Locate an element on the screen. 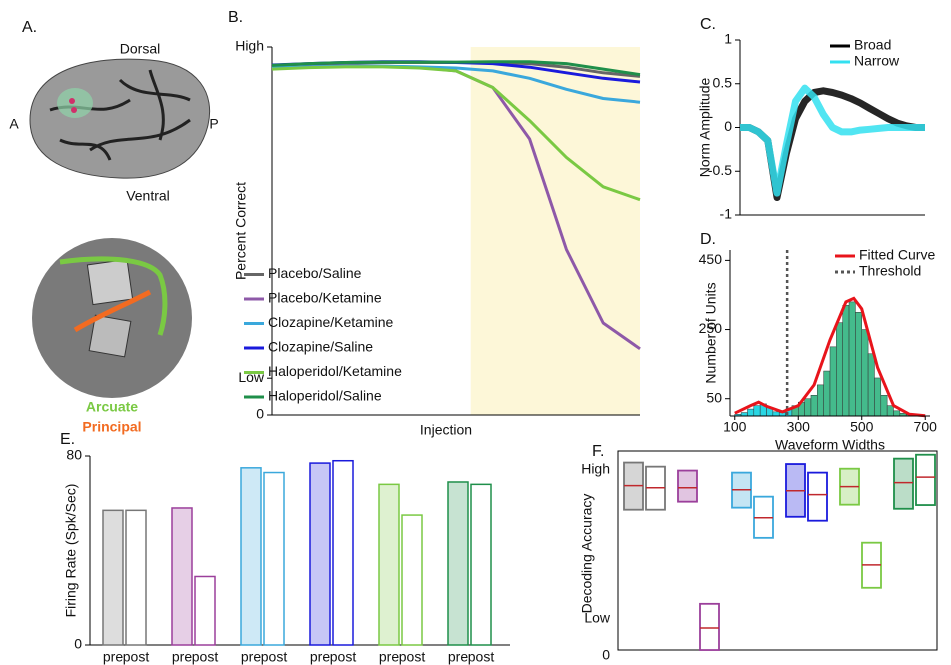 This screenshot has height=665, width=951. legend-label: Haloperidol/Saline is located at coordinates (325, 396).